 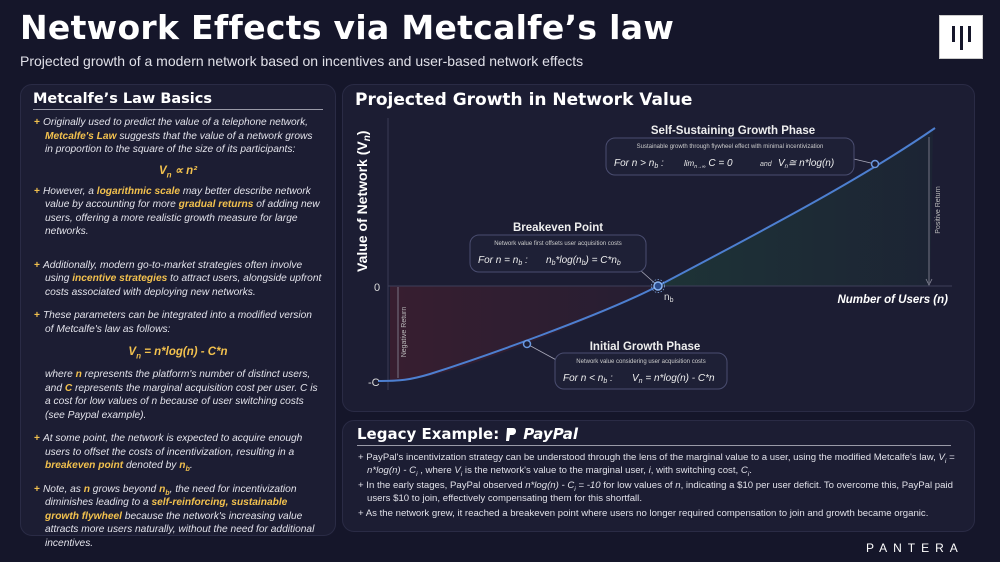 What do you see at coordinates (511, 434) in the screenshot?
I see `paypal-logo-icon` at bounding box center [511, 434].